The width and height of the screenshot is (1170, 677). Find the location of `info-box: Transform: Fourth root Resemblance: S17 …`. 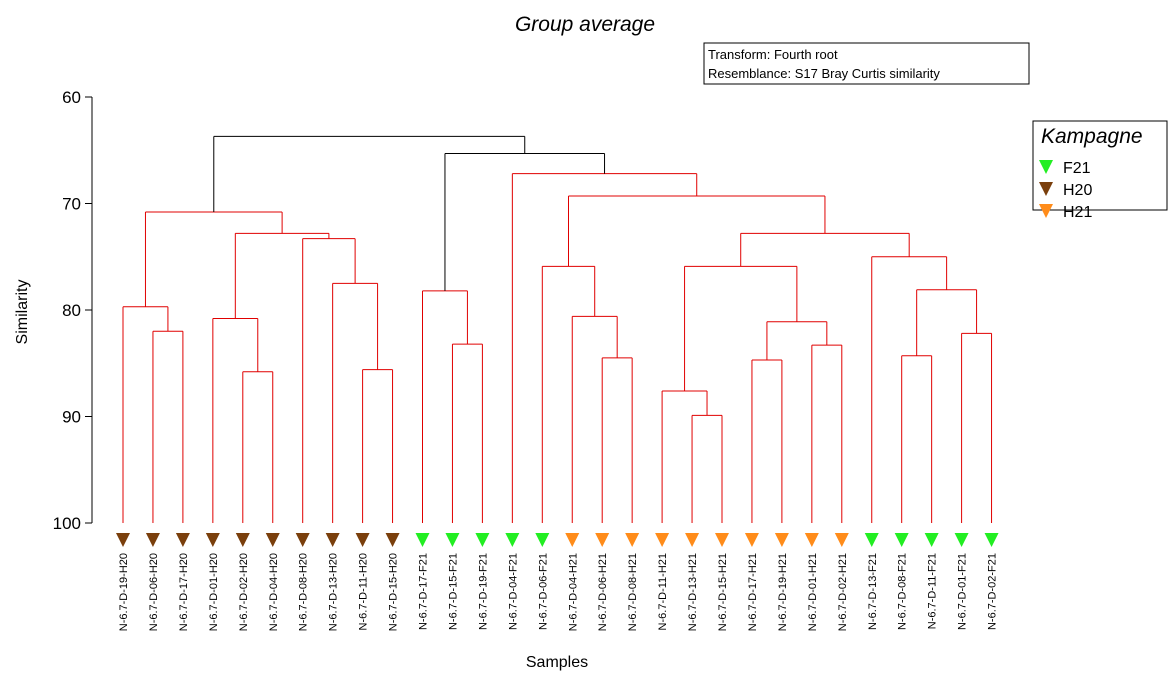

info-box: Transform: Fourth root Resemblance: S17 … is located at coordinates (866, 63).